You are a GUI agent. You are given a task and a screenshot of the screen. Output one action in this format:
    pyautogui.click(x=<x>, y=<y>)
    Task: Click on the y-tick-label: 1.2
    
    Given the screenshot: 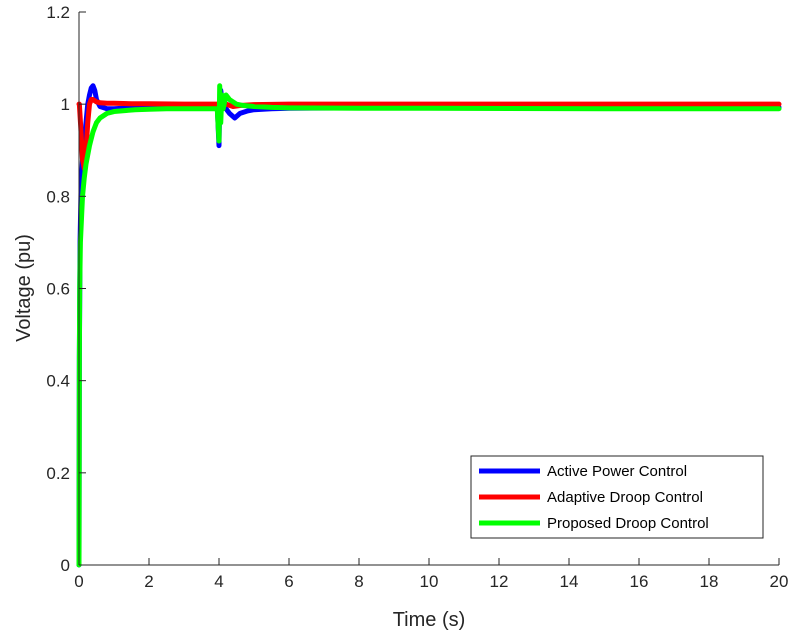 What is the action you would take?
    pyautogui.click(x=58, y=12)
    